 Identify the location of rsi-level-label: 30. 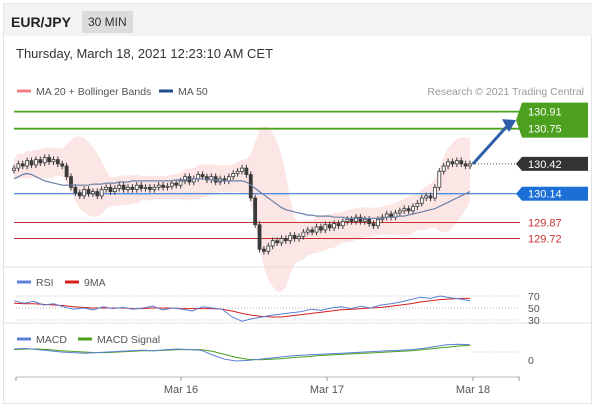
(534, 321).